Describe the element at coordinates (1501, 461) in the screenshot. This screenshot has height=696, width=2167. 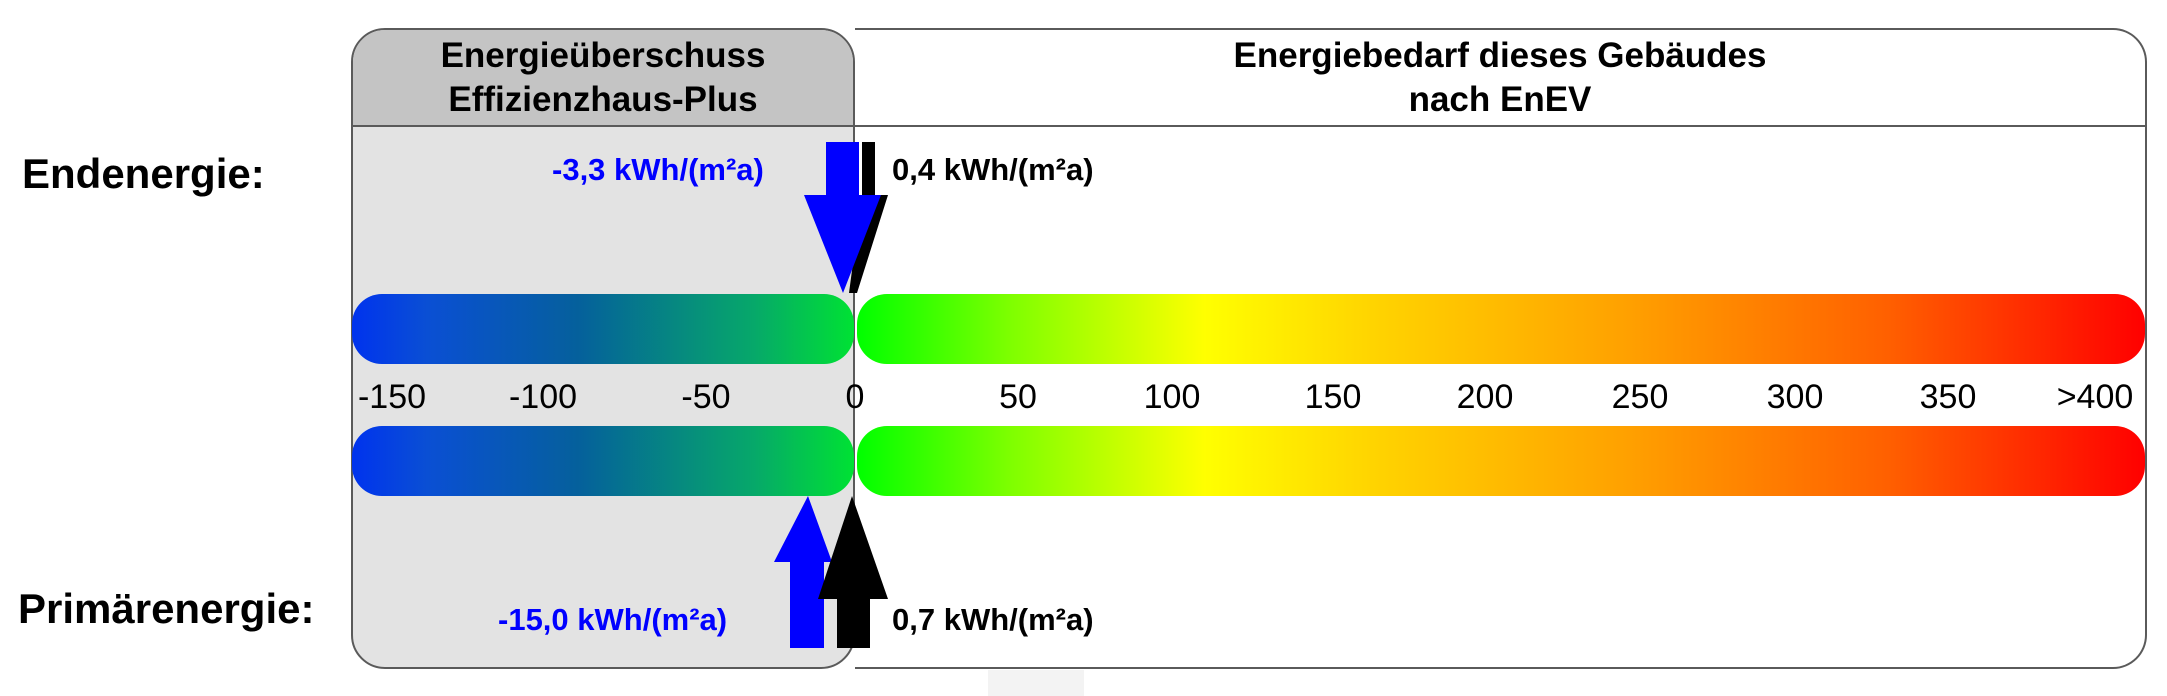
I see `primary-energy-demand-scale-bar` at that location.